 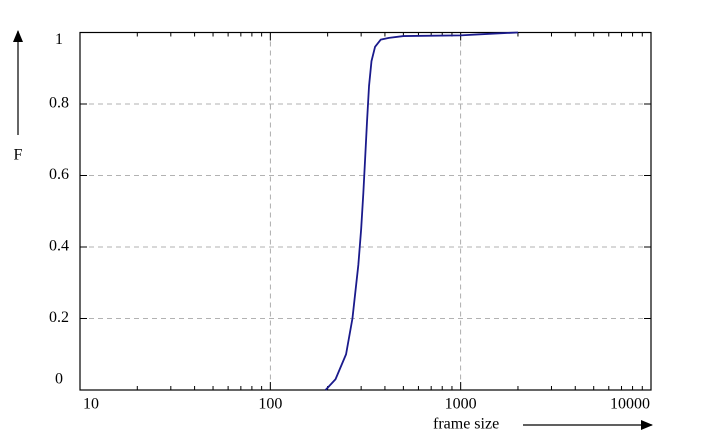 What do you see at coordinates (630, 404) in the screenshot?
I see `x-tick-label: 10000` at bounding box center [630, 404].